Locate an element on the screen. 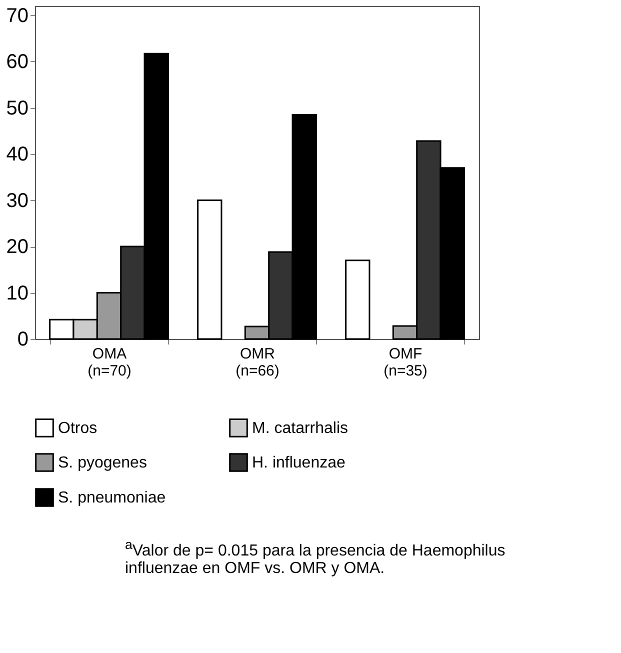 The width and height of the screenshot is (621, 653). y-tick-label: 40 is located at coordinates (17, 155).